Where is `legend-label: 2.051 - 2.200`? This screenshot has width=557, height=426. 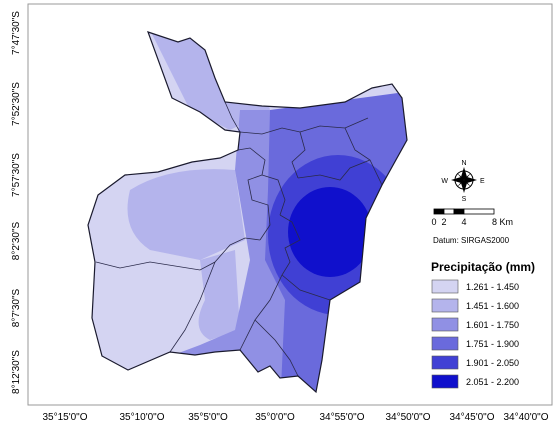 legend-label: 2.051 - 2.200 is located at coordinates (492, 382).